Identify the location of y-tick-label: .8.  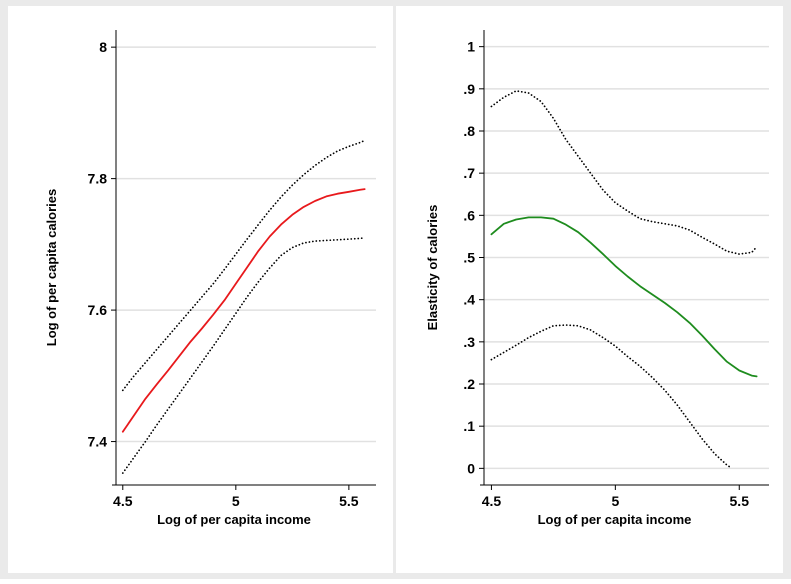
(469, 131).